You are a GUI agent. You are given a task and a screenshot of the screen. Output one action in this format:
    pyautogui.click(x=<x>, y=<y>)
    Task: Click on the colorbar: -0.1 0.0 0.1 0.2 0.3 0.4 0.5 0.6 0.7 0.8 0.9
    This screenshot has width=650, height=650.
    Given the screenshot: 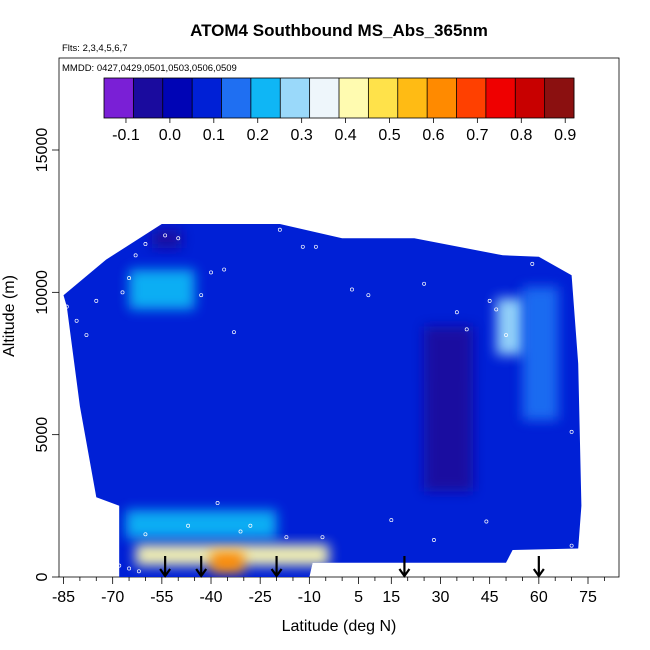 What is the action you would take?
    pyautogui.click(x=339, y=110)
    